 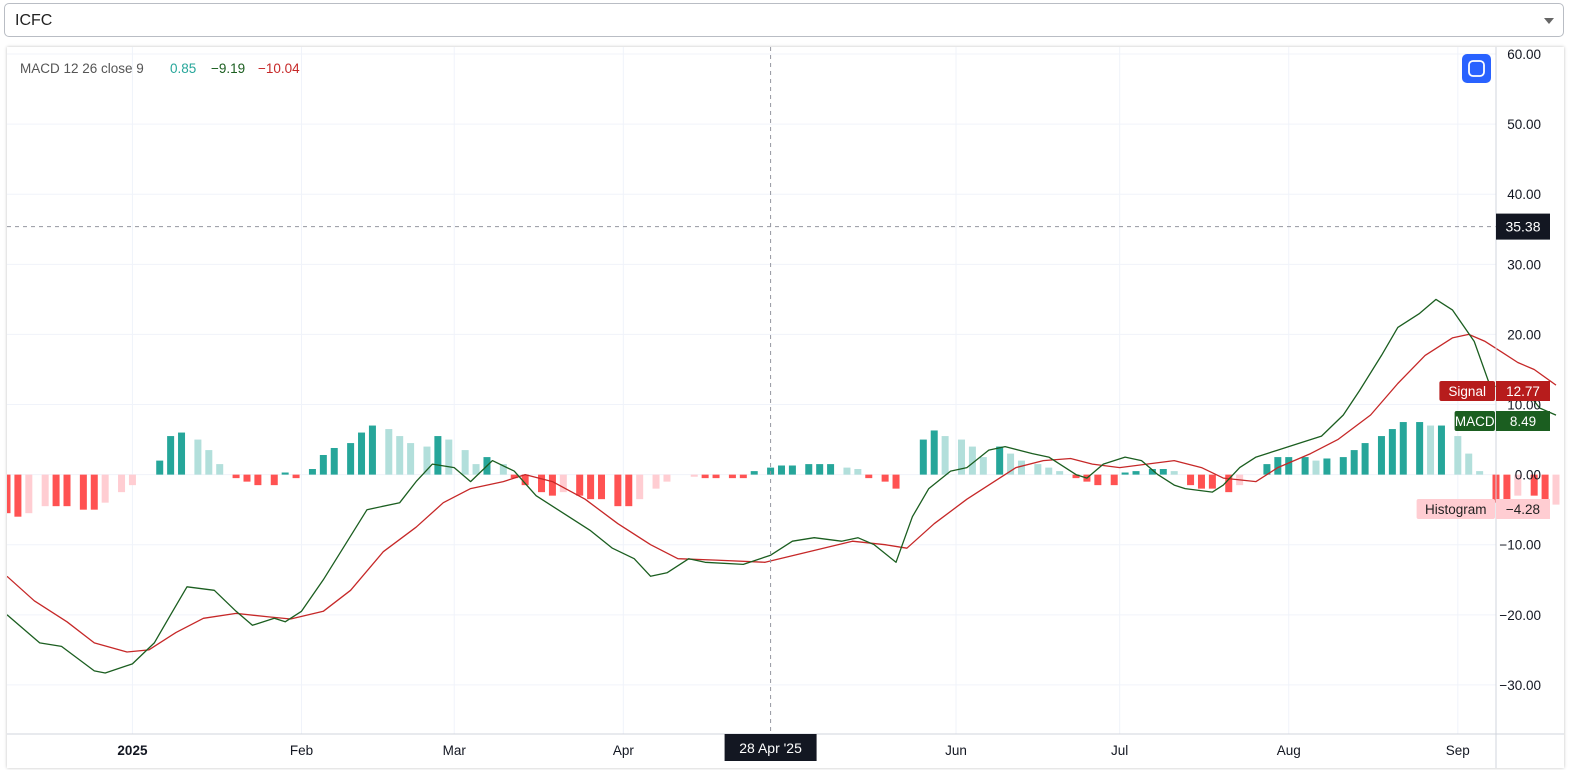 What do you see at coordinates (1475, 421) in the screenshot?
I see `badge-name: MACD` at bounding box center [1475, 421].